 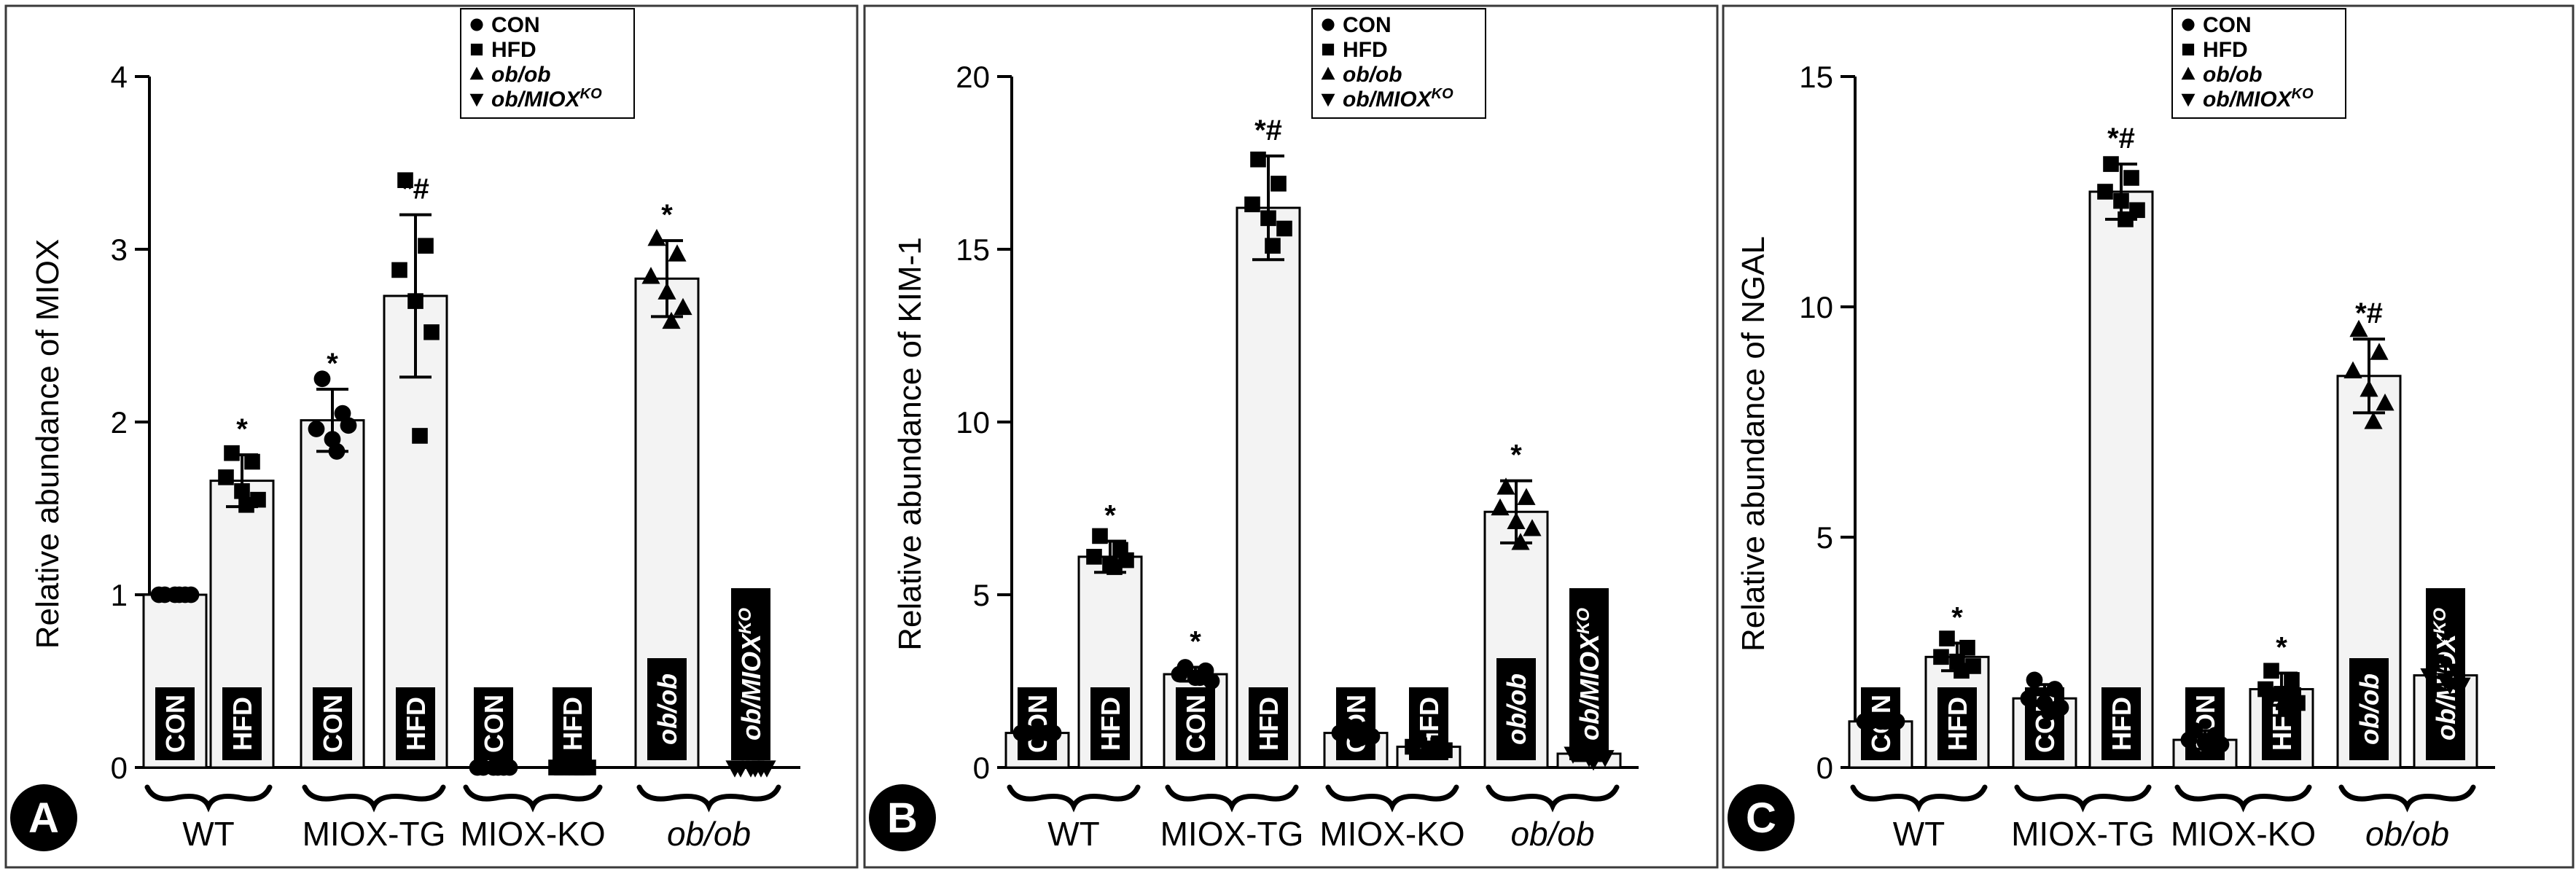 What do you see at coordinates (2225, 50) in the screenshot?
I see `legend-label: HFD` at bounding box center [2225, 50].